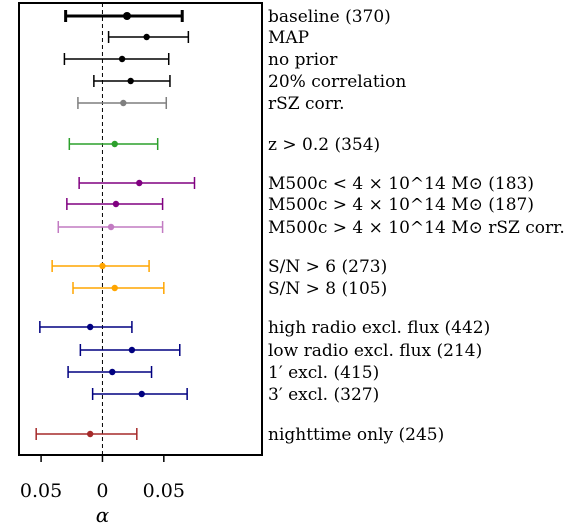  I want to click on row-label: M500c > 4 × 10^14 M⊙ rSZ corr., so click(416, 228).